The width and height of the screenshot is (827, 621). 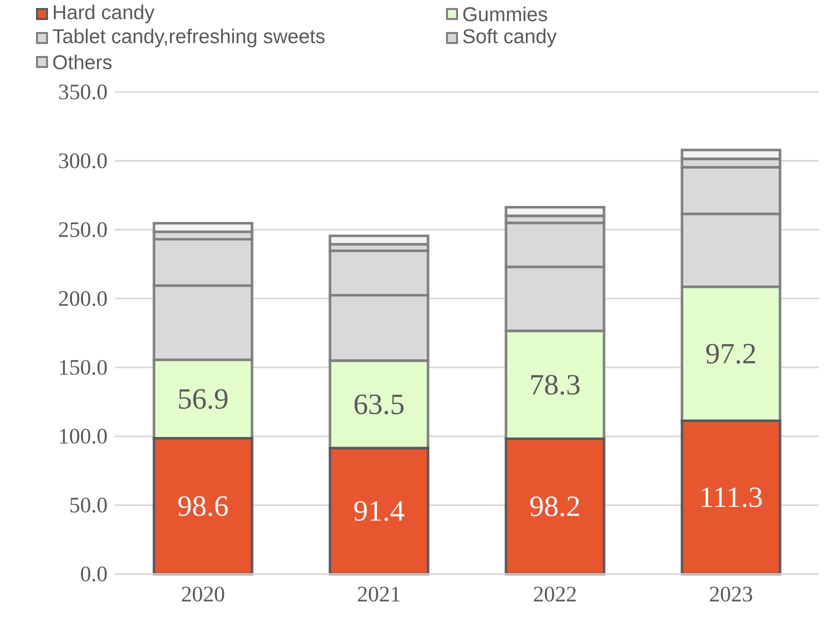 What do you see at coordinates (104, 14) in the screenshot?
I see `legend-label: Hard candy` at bounding box center [104, 14].